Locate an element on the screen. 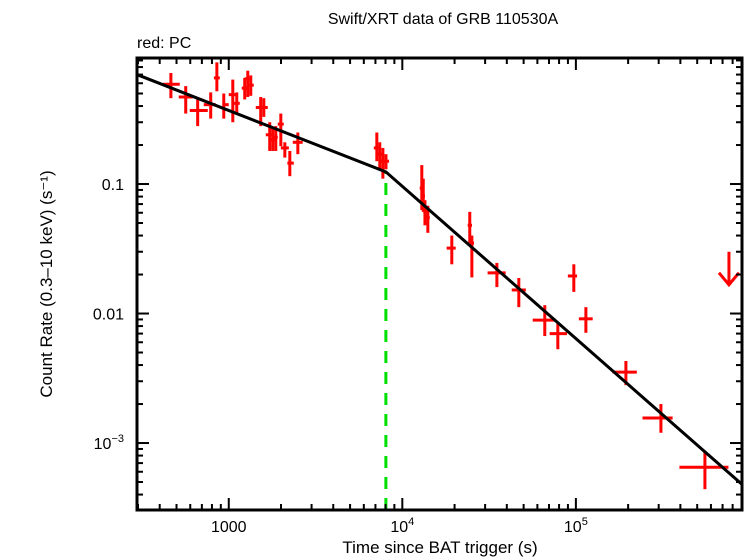  y-tick-label: 10−3 is located at coordinates (109, 443).